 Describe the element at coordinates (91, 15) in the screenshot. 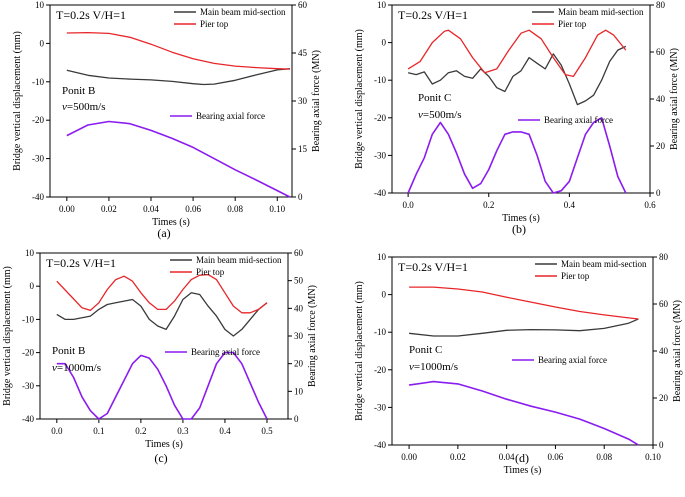

I see `panel-header: T=0.2s V/H=1` at that location.